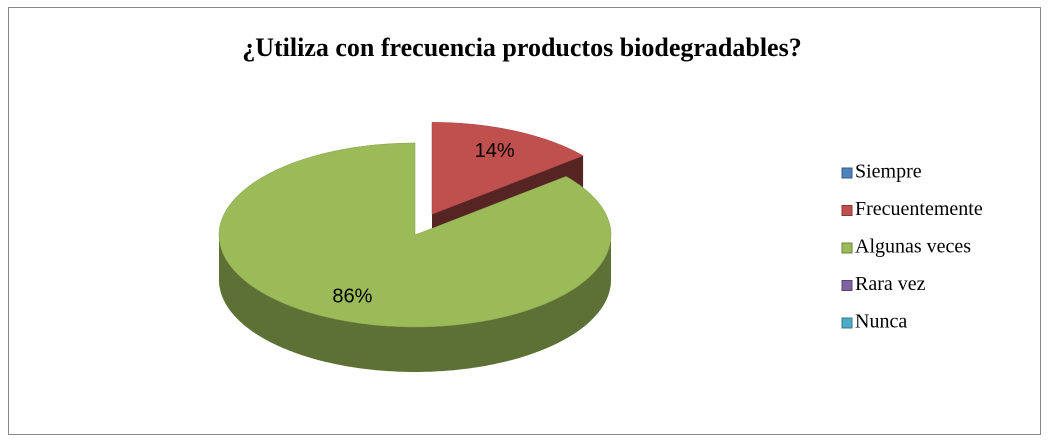  What do you see at coordinates (919, 209) in the screenshot?
I see `legend-label: Frecuentemente` at bounding box center [919, 209].